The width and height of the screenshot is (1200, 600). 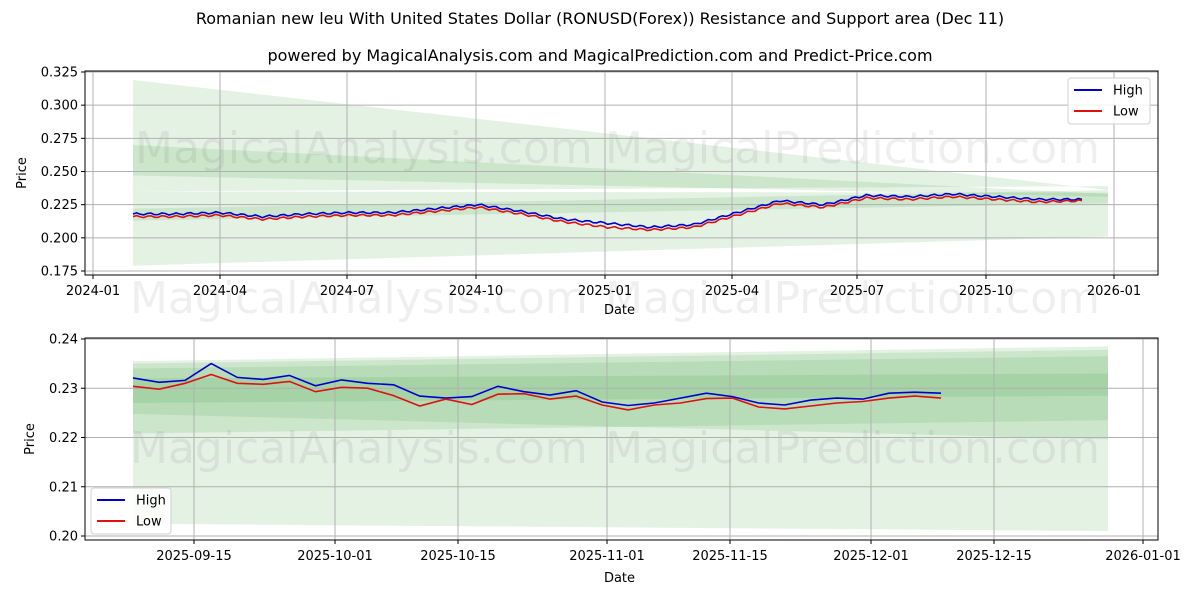 I want to click on x-tick-label: 2025-10-01, so click(x=335, y=556).